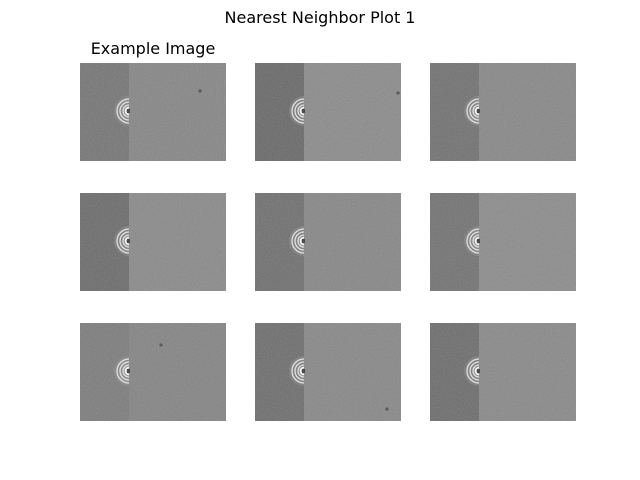 Image resolution: width=640 pixels, height=480 pixels. Describe the element at coordinates (320, 17) in the screenshot. I see `figure-title: Nearest Neighbor Plot 1` at that location.